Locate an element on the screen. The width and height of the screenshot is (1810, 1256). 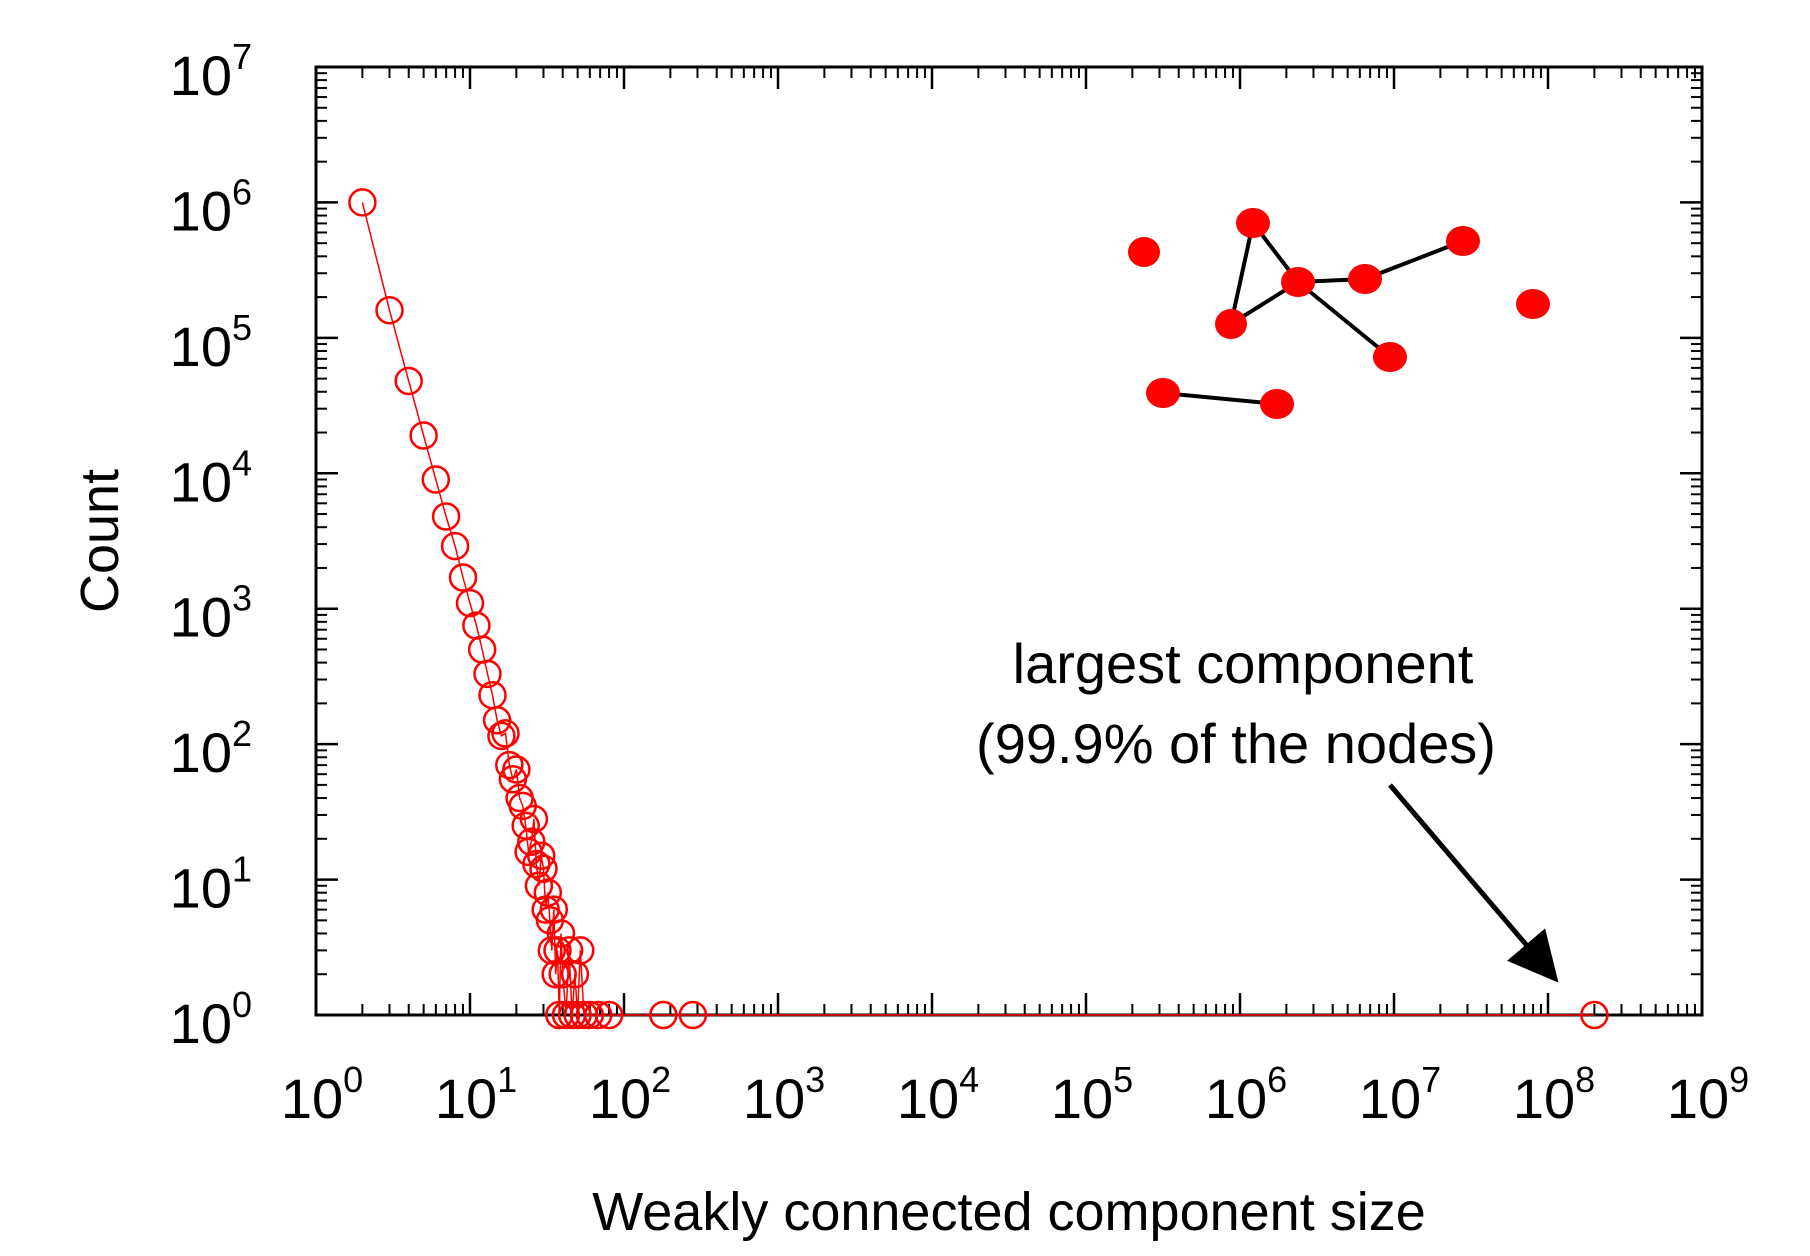
annotation-arrow is located at coordinates (1473, 883).